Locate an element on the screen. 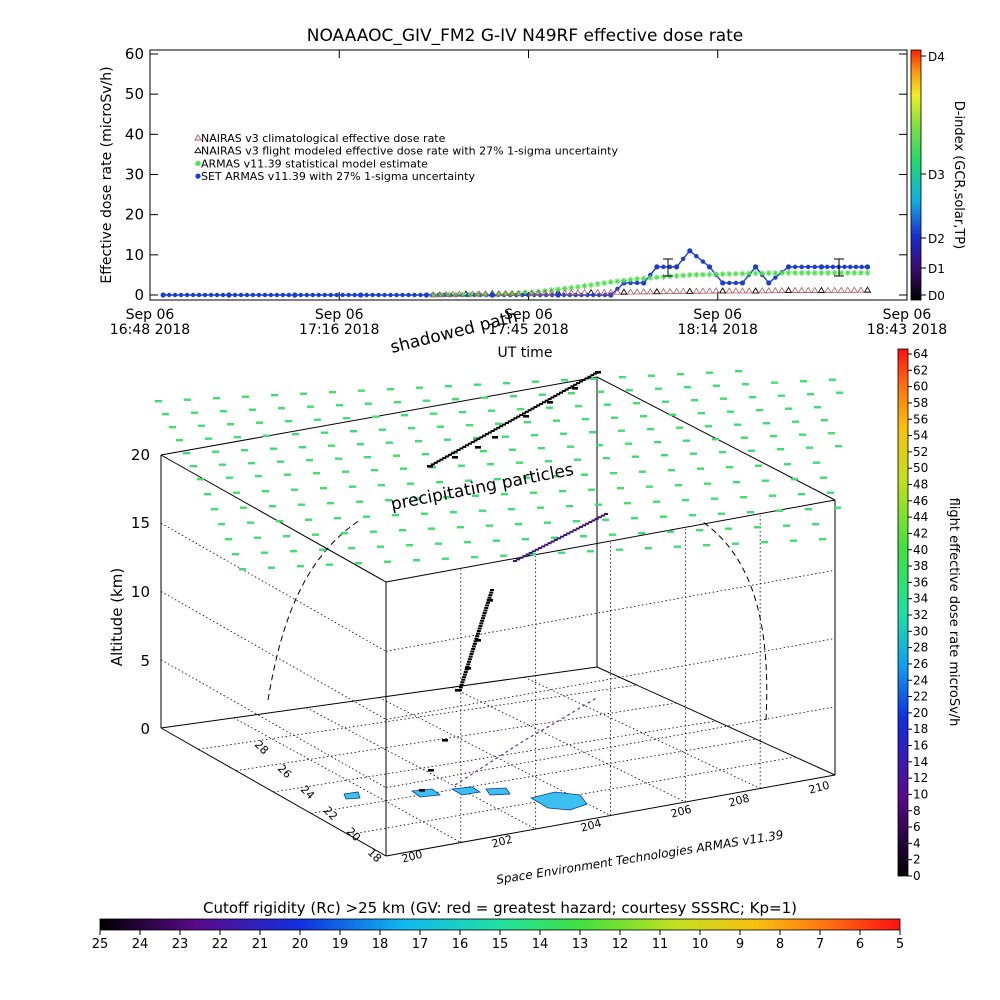  longitude-tick-label: 210 is located at coordinates (819, 788).